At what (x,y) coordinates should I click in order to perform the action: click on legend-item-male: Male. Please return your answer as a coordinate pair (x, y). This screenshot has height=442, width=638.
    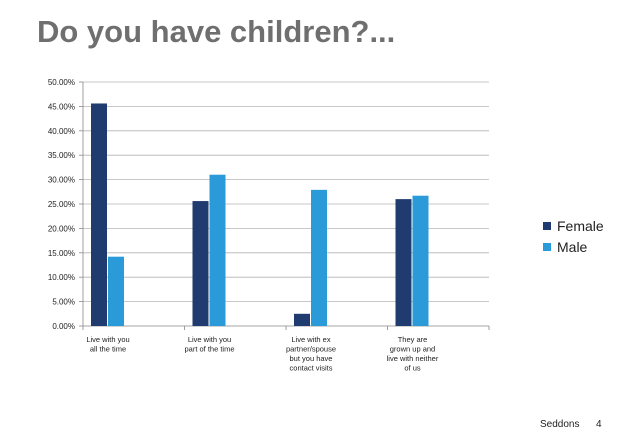
    Looking at the image, I should click on (573, 246).